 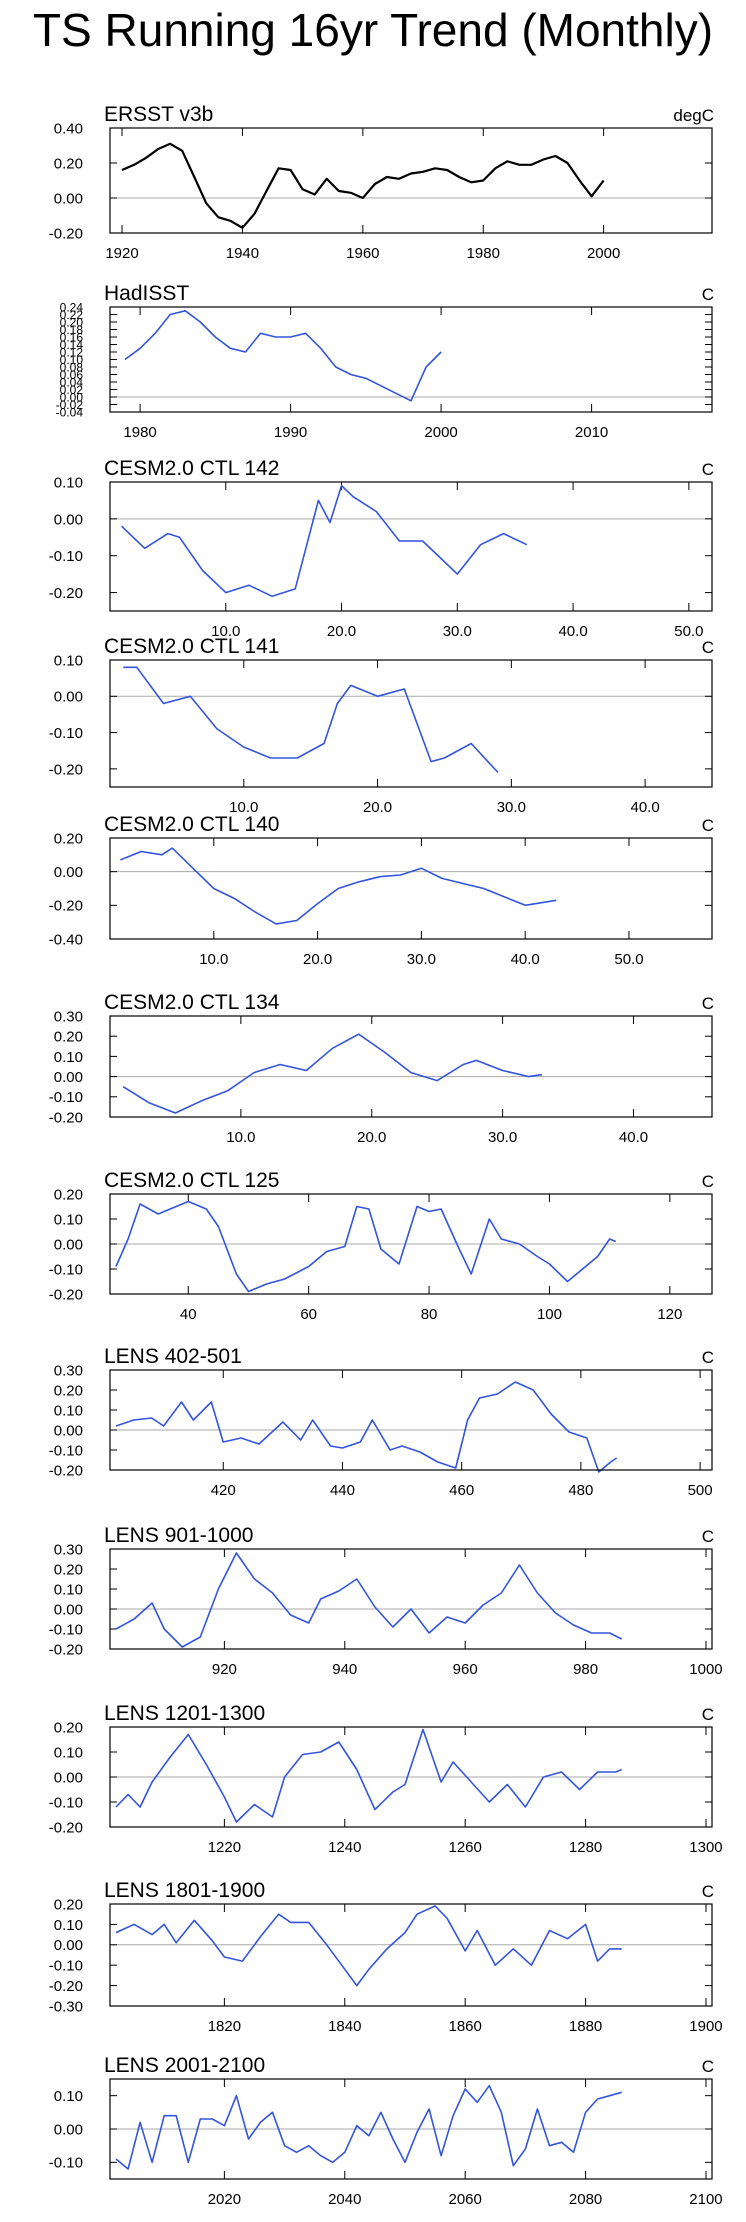 What do you see at coordinates (705, 2199) in the screenshot?
I see `x-tick-label: 2100` at bounding box center [705, 2199].